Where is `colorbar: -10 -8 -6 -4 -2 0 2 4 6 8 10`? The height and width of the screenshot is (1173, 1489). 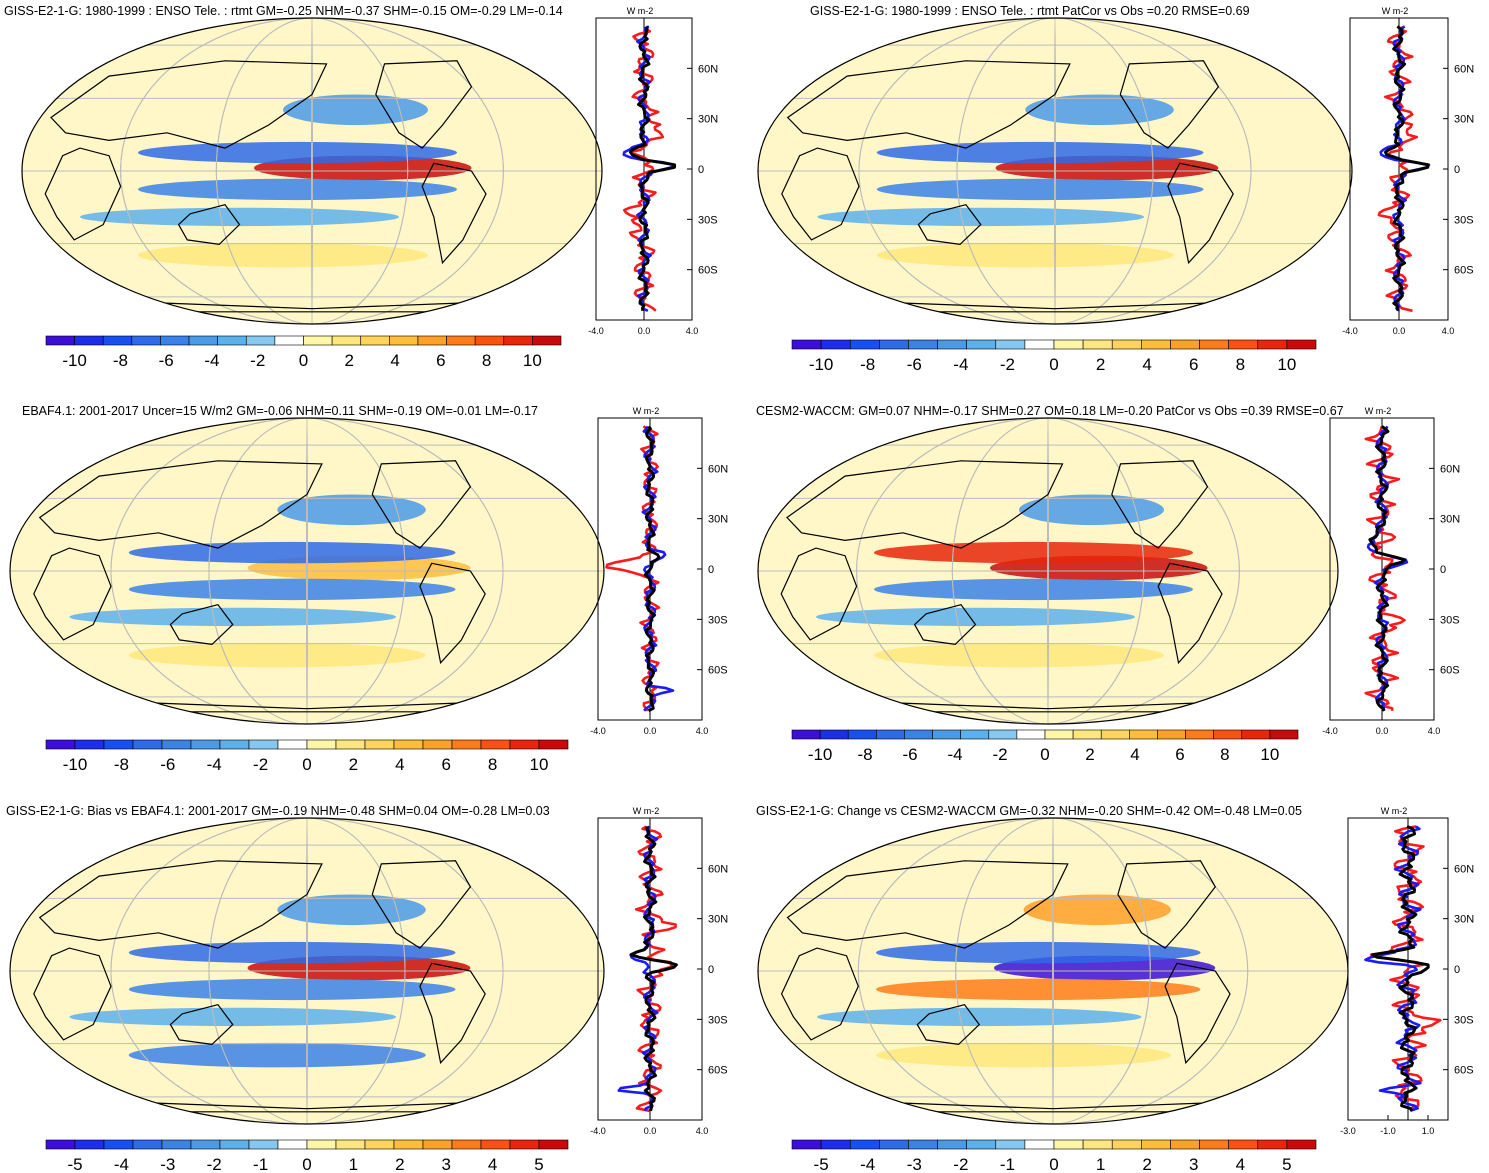
colorbar: -10 -8 -6 -4 -2 0 2 4 6 8 10 is located at coordinates (303, 352).